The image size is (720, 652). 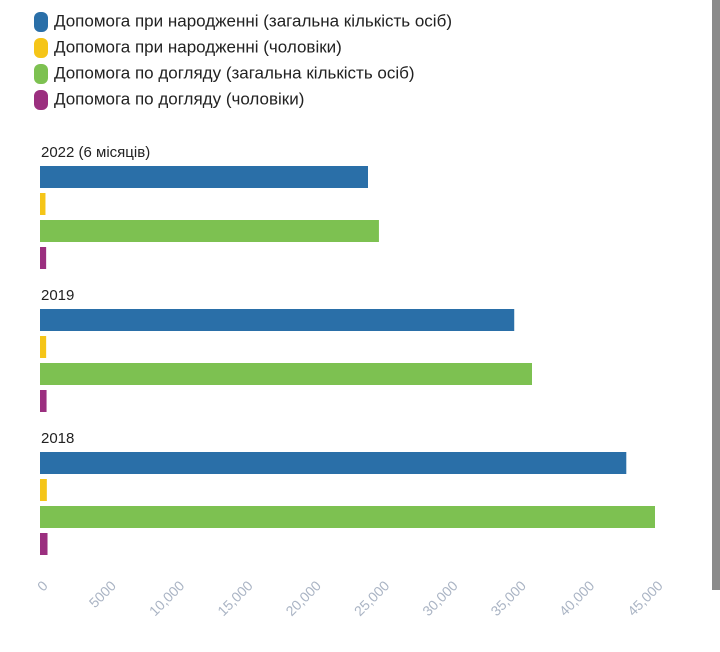 I want to click on x-tick-label: 0, so click(x=42, y=585).